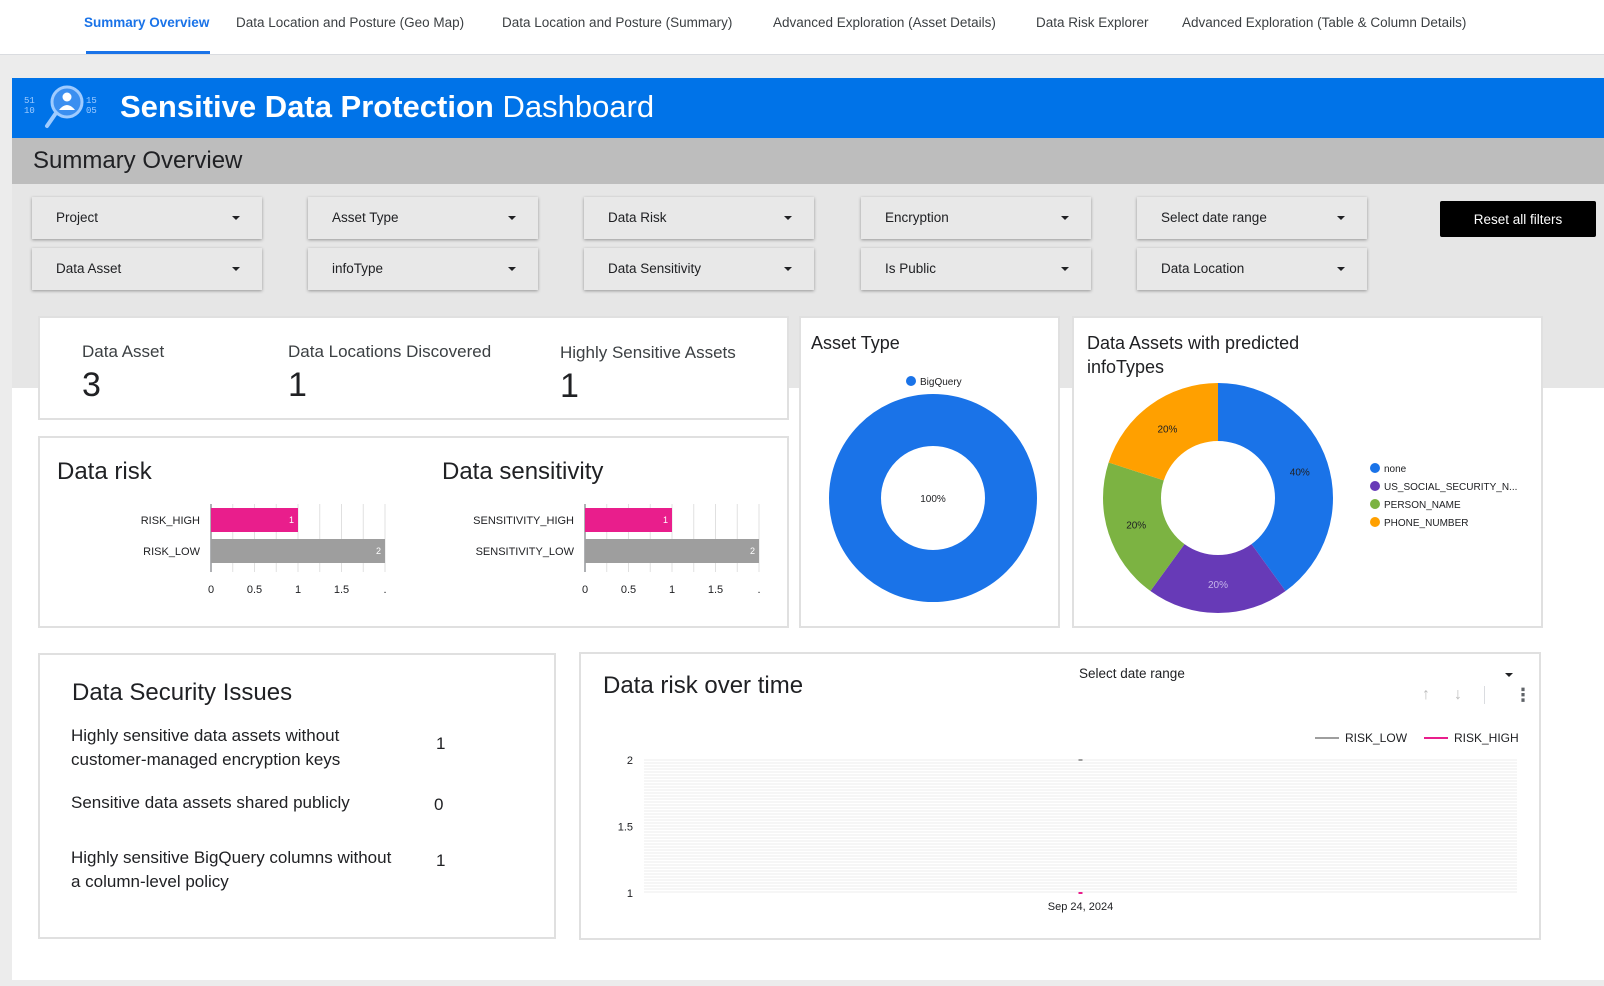  Describe the element at coordinates (525, 552) in the screenshot. I see `sensitivity-category-label: SENSITIVITY_LOW` at that location.